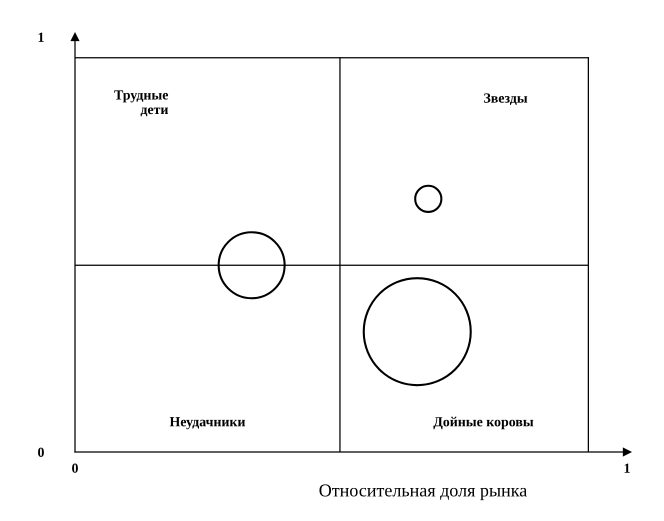 The height and width of the screenshot is (521, 664). What do you see at coordinates (423, 492) in the screenshot?
I see `x-axis-title: Относительная доля рынка` at bounding box center [423, 492].